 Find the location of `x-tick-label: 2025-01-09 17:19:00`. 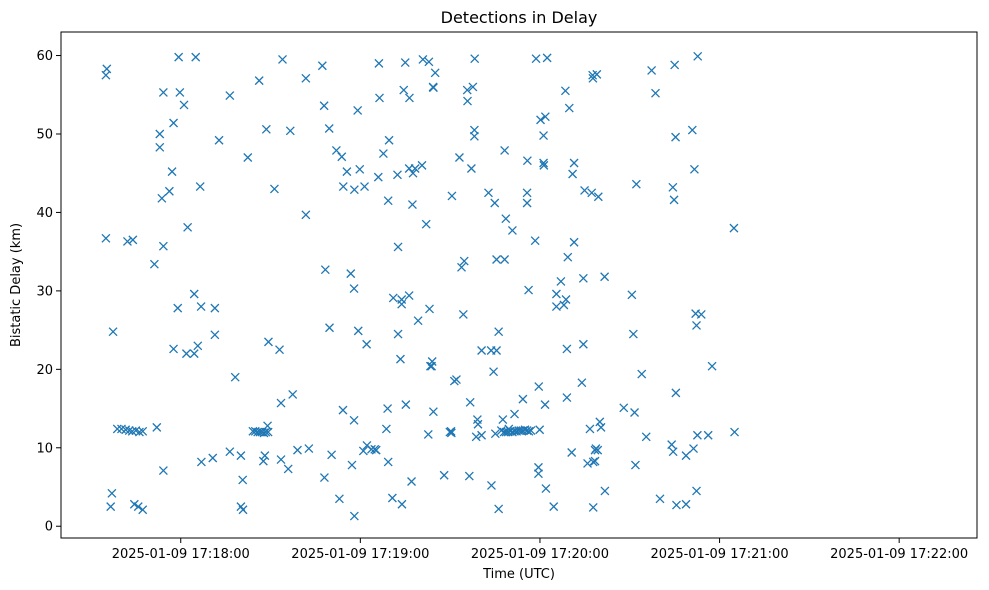

x-tick-label: 2025-01-09 17:19:00 is located at coordinates (360, 554).